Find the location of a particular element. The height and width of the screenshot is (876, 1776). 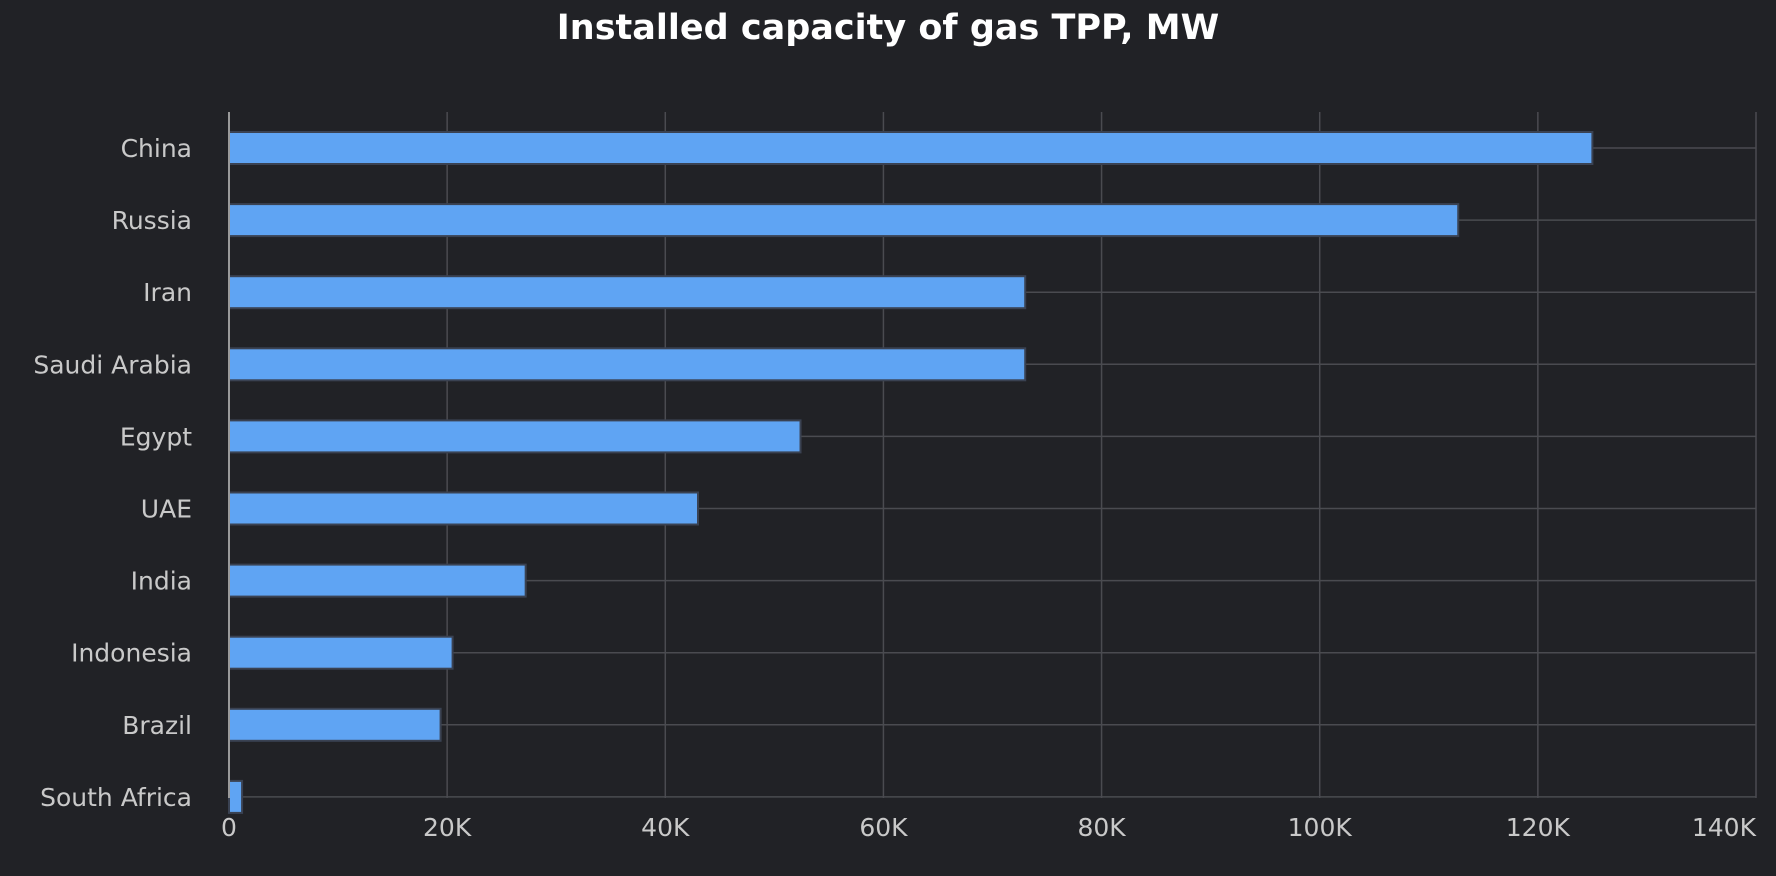

category-label: India is located at coordinates (161, 581).